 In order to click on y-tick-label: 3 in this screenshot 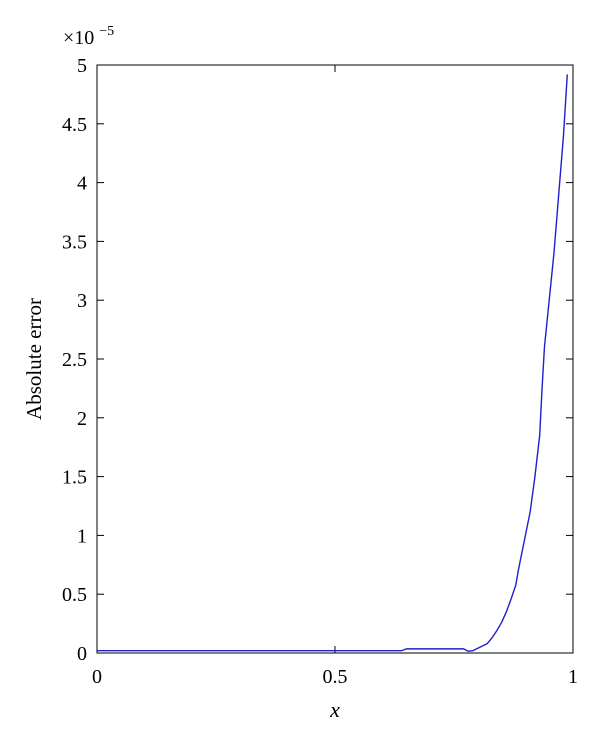, I will do `click(82, 301)`.